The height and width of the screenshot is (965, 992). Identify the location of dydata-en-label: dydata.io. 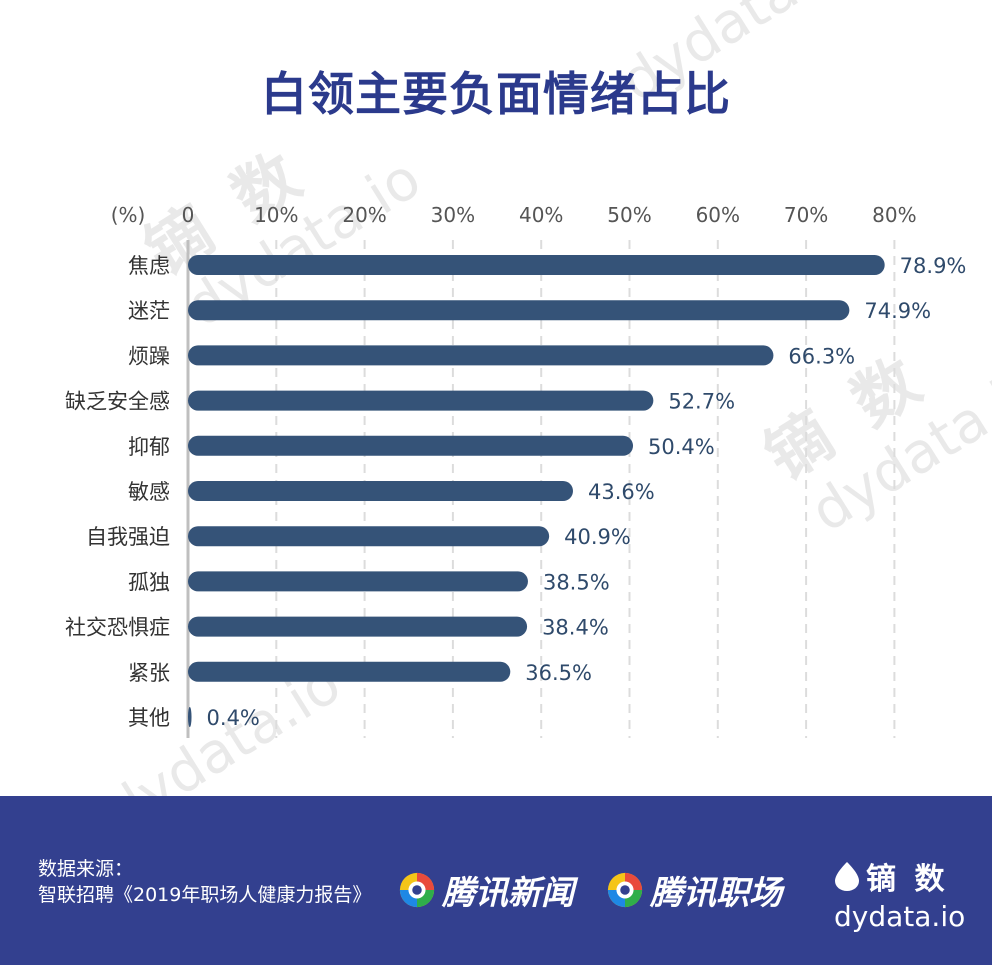
(900, 916).